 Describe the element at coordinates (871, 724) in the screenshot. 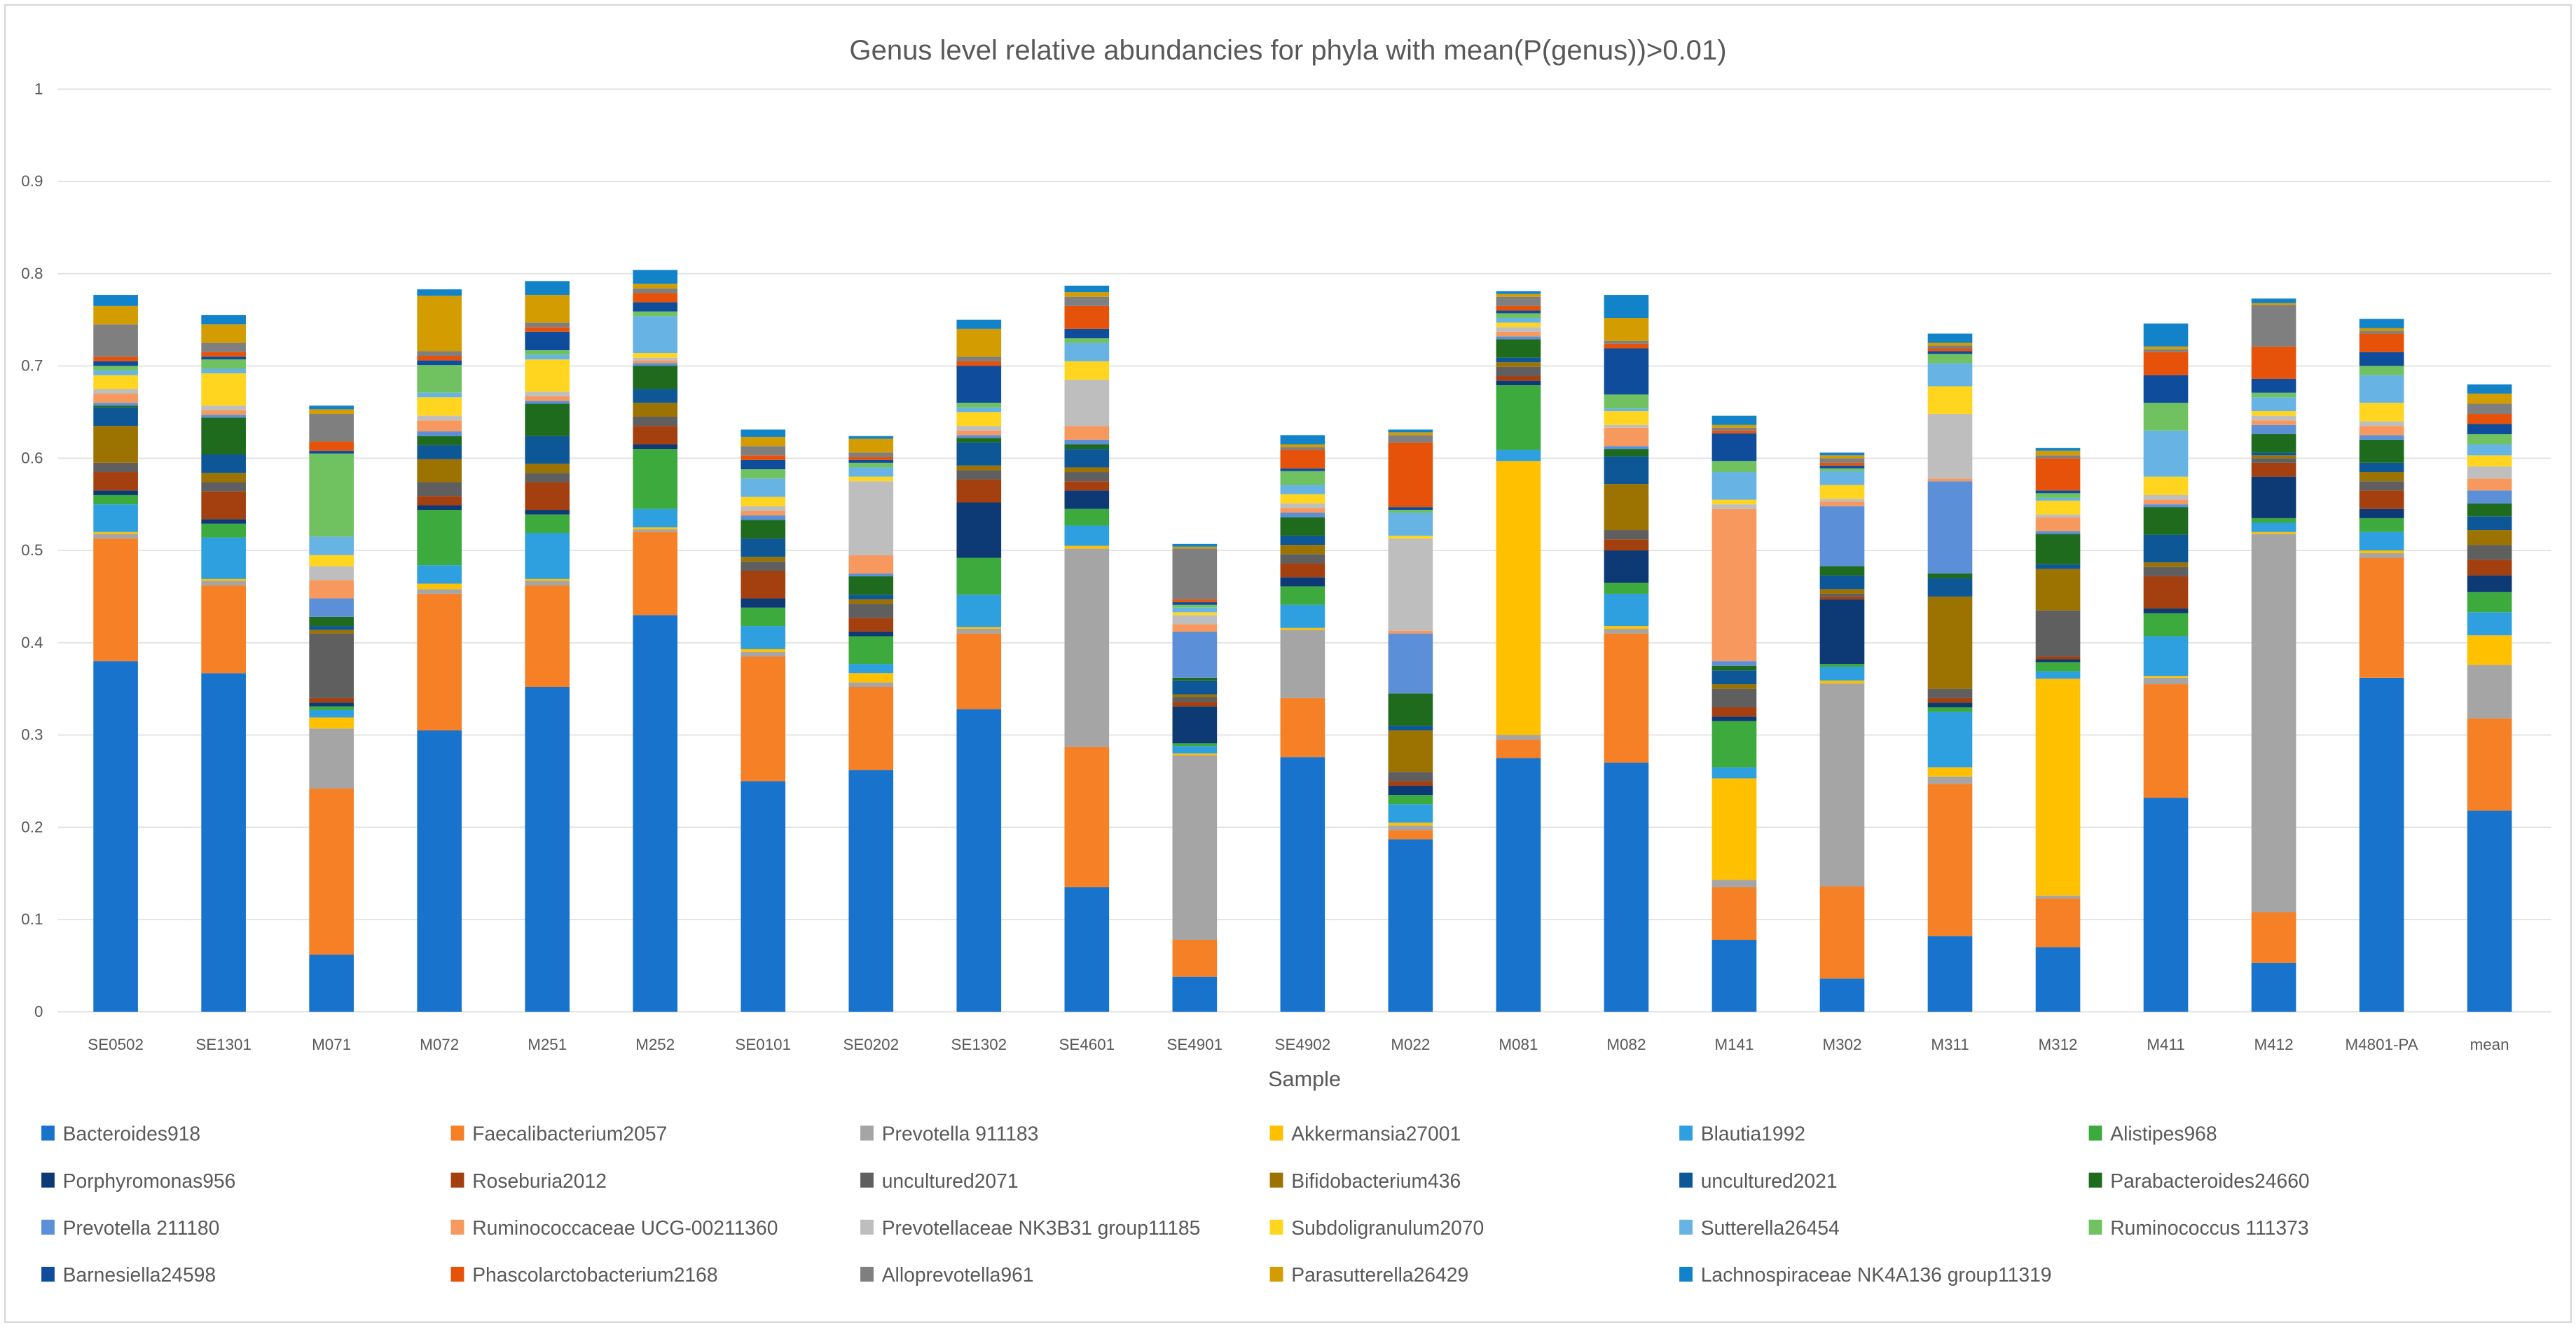

I see `bar-stack-SE0202` at that location.